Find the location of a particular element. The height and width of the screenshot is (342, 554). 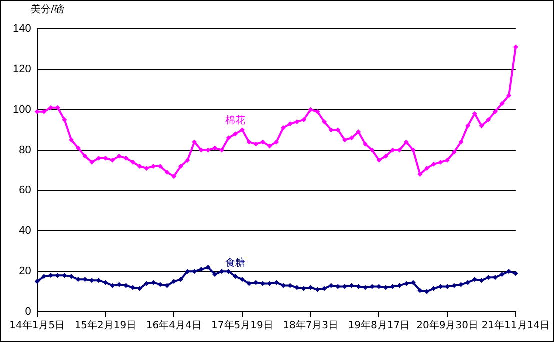

x-tick-label: 18年7月3日 is located at coordinates (311, 326).